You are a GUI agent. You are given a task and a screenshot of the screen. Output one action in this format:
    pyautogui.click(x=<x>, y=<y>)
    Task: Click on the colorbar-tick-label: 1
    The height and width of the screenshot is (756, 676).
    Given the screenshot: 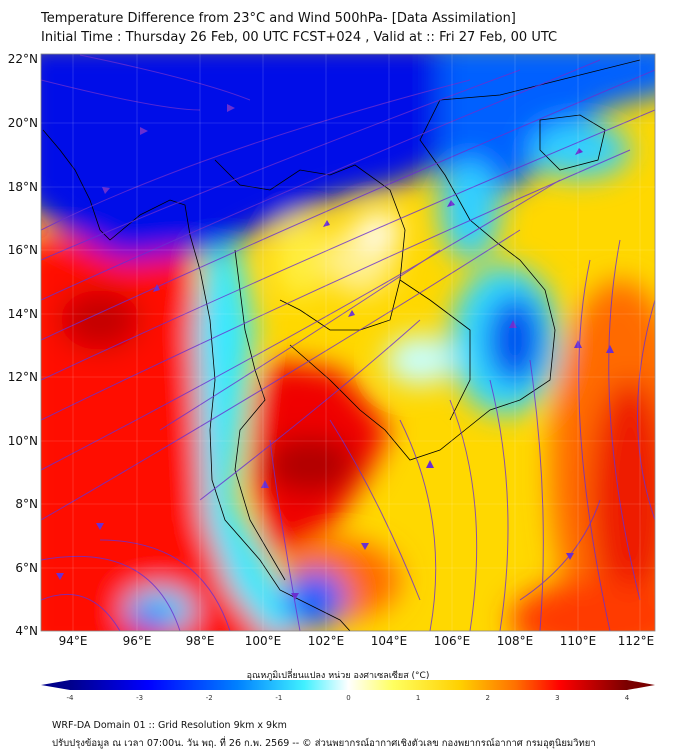 What is the action you would take?
    pyautogui.click(x=418, y=698)
    